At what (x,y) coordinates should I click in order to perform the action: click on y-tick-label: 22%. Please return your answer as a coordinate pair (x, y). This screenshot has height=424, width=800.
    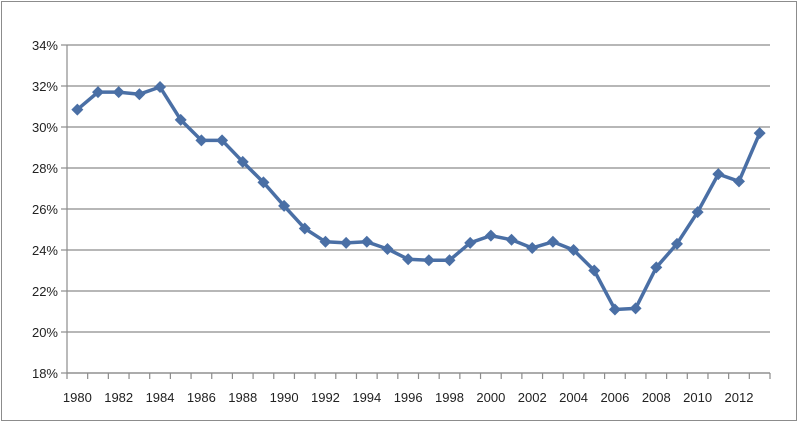
    Looking at the image, I should click on (45, 291).